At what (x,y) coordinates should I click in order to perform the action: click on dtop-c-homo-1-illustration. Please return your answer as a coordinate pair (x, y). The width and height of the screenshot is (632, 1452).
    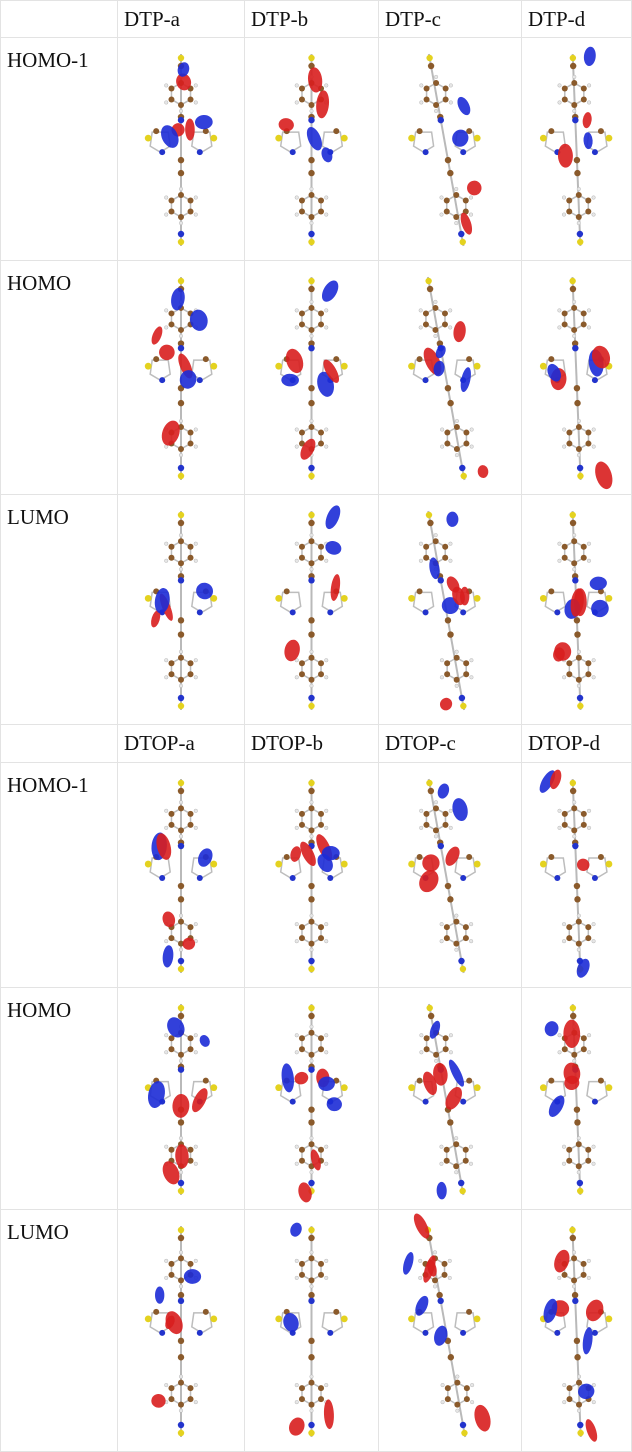
    Looking at the image, I should click on (444, 876).